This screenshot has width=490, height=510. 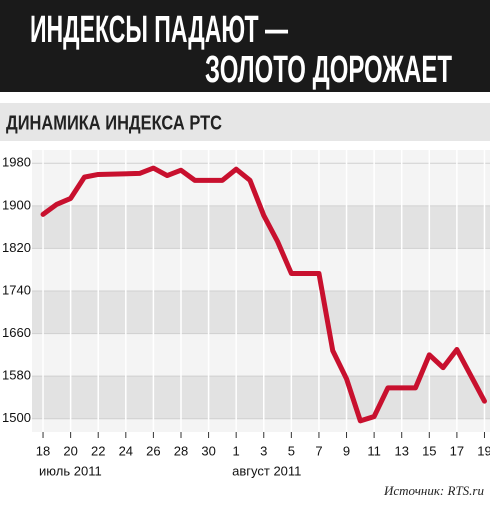 I want to click on x-tick-label: 28, so click(x=181, y=450).